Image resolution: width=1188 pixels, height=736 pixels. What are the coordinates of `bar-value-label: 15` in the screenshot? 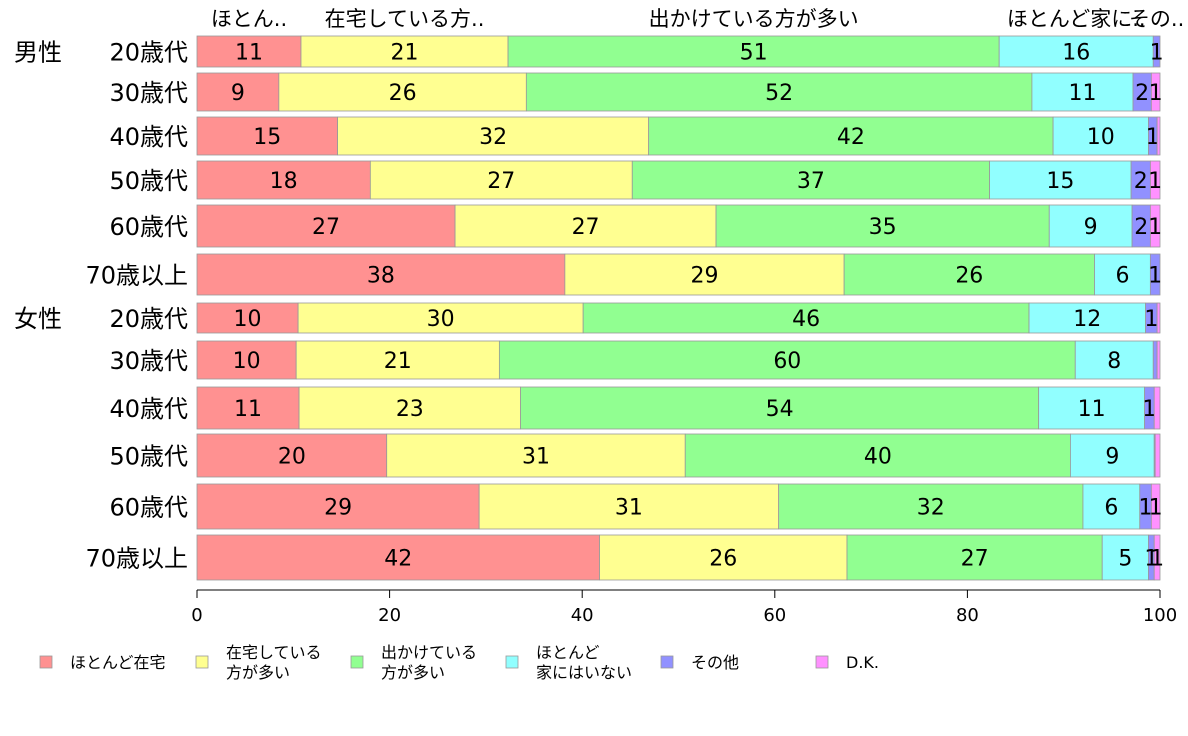 It's located at (267, 137).